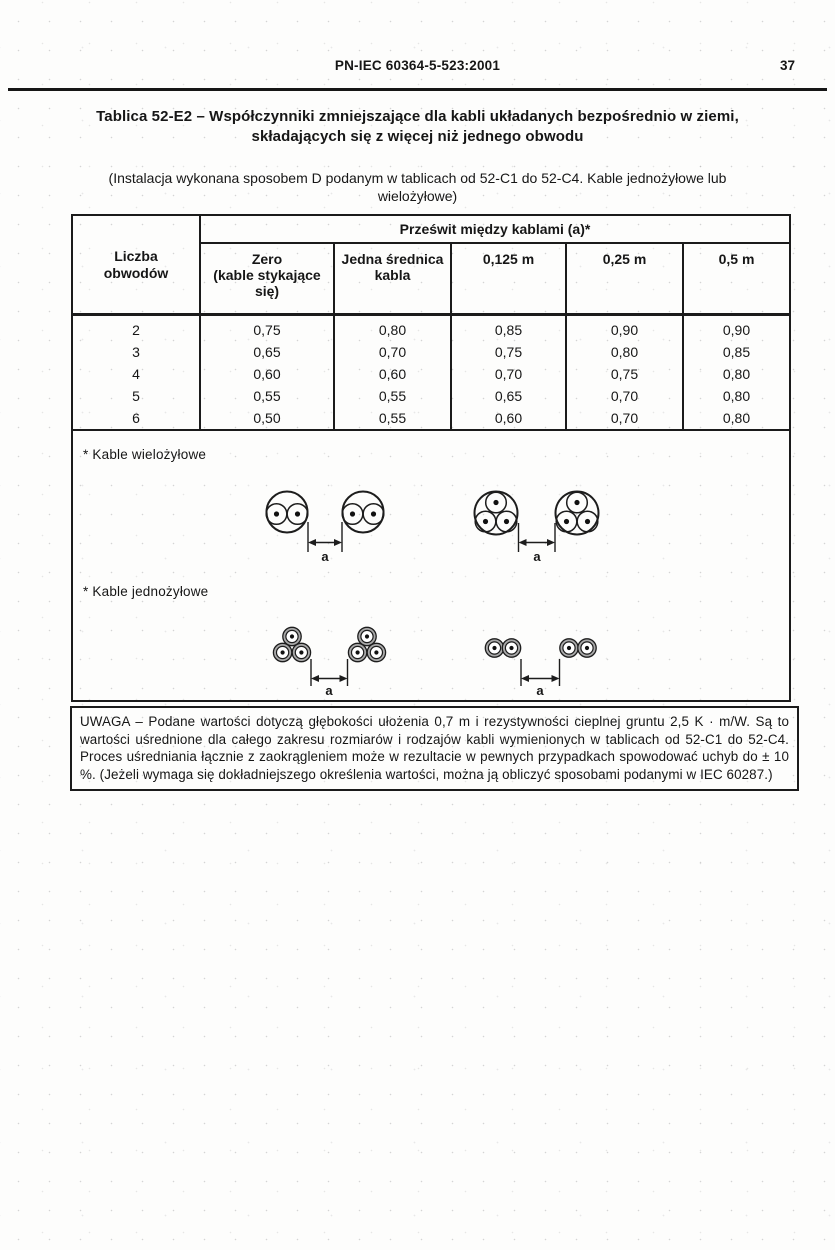 The width and height of the screenshot is (835, 1250). I want to click on column-header-zero: Zero (kable stykające się), so click(266, 279).